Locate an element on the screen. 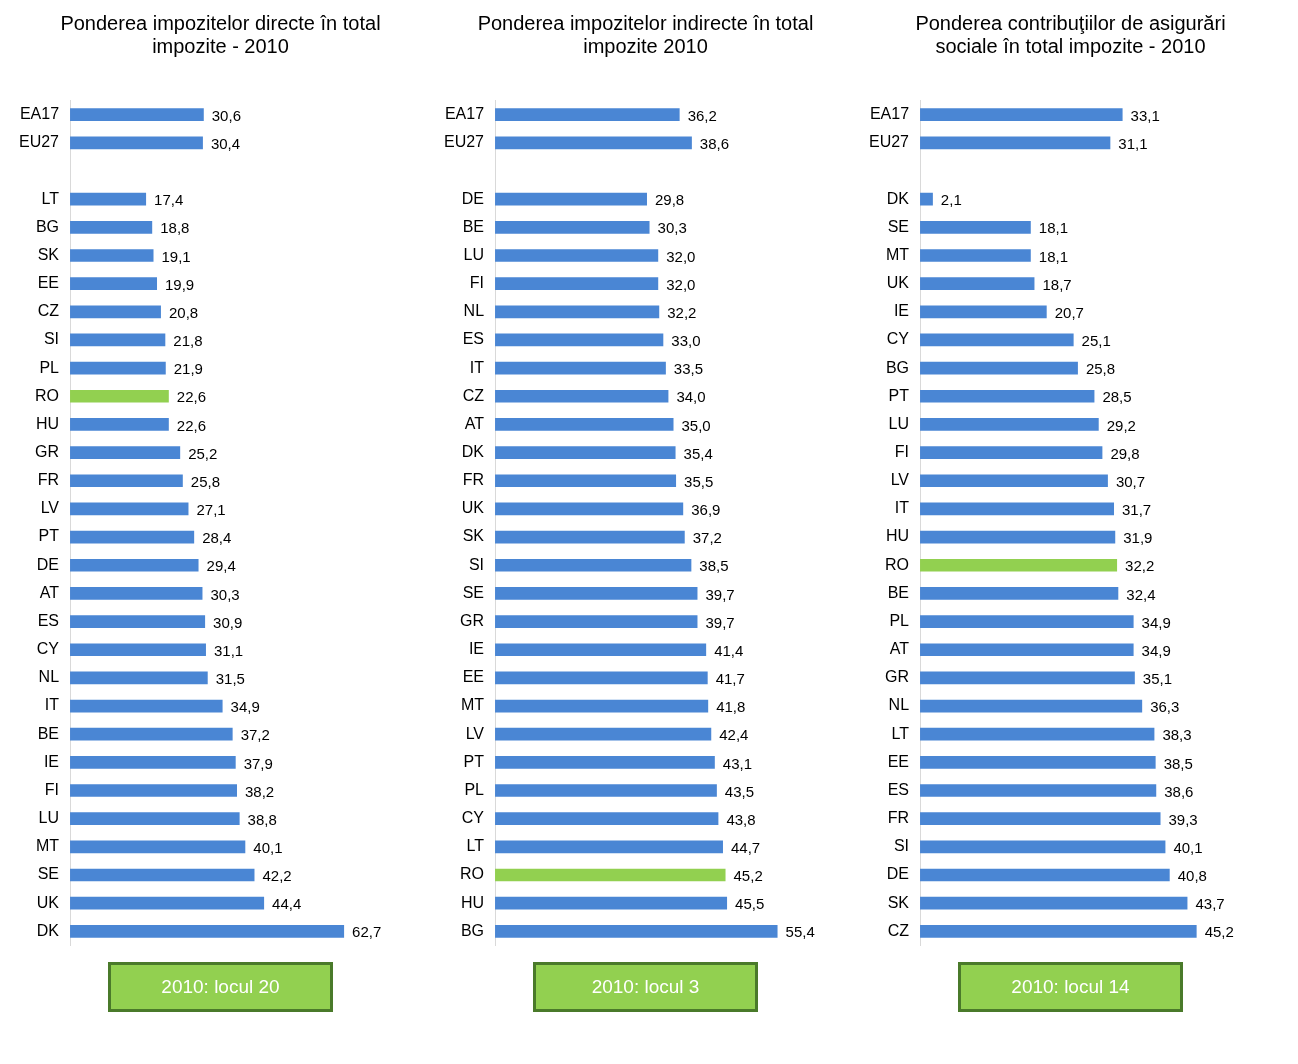  data-label: 30,3 is located at coordinates (224, 594).